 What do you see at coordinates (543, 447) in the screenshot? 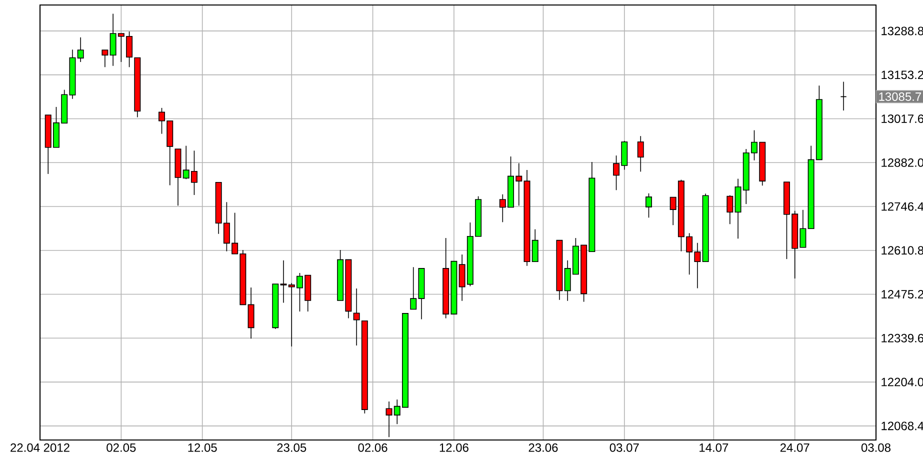
I see `x-tick-label: 23.06` at bounding box center [543, 447].